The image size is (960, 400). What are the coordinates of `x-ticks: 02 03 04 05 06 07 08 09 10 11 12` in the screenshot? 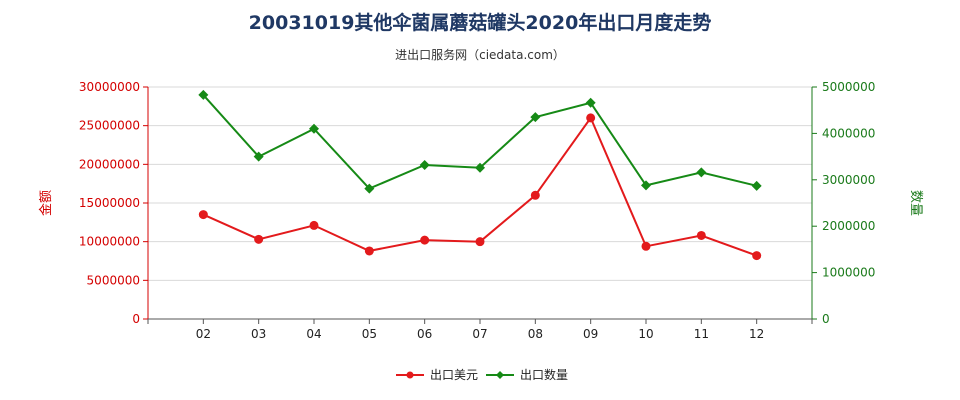 It's located at (480, 330).